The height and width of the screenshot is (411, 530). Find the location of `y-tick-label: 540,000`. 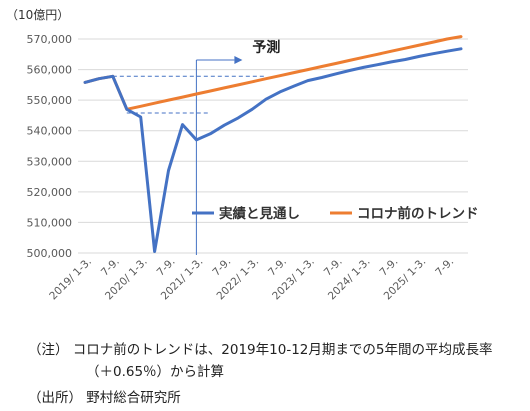

y-tick-label: 540,000 is located at coordinates (50, 131).